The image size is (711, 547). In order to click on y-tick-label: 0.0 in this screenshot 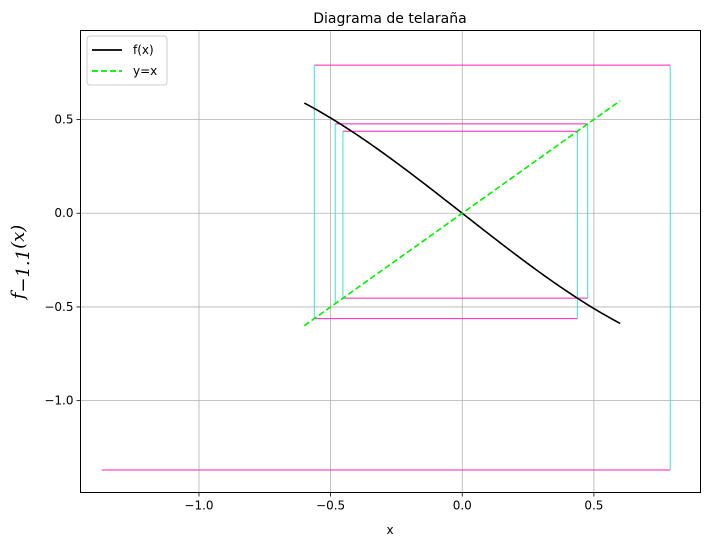, I will do `click(63, 213)`.